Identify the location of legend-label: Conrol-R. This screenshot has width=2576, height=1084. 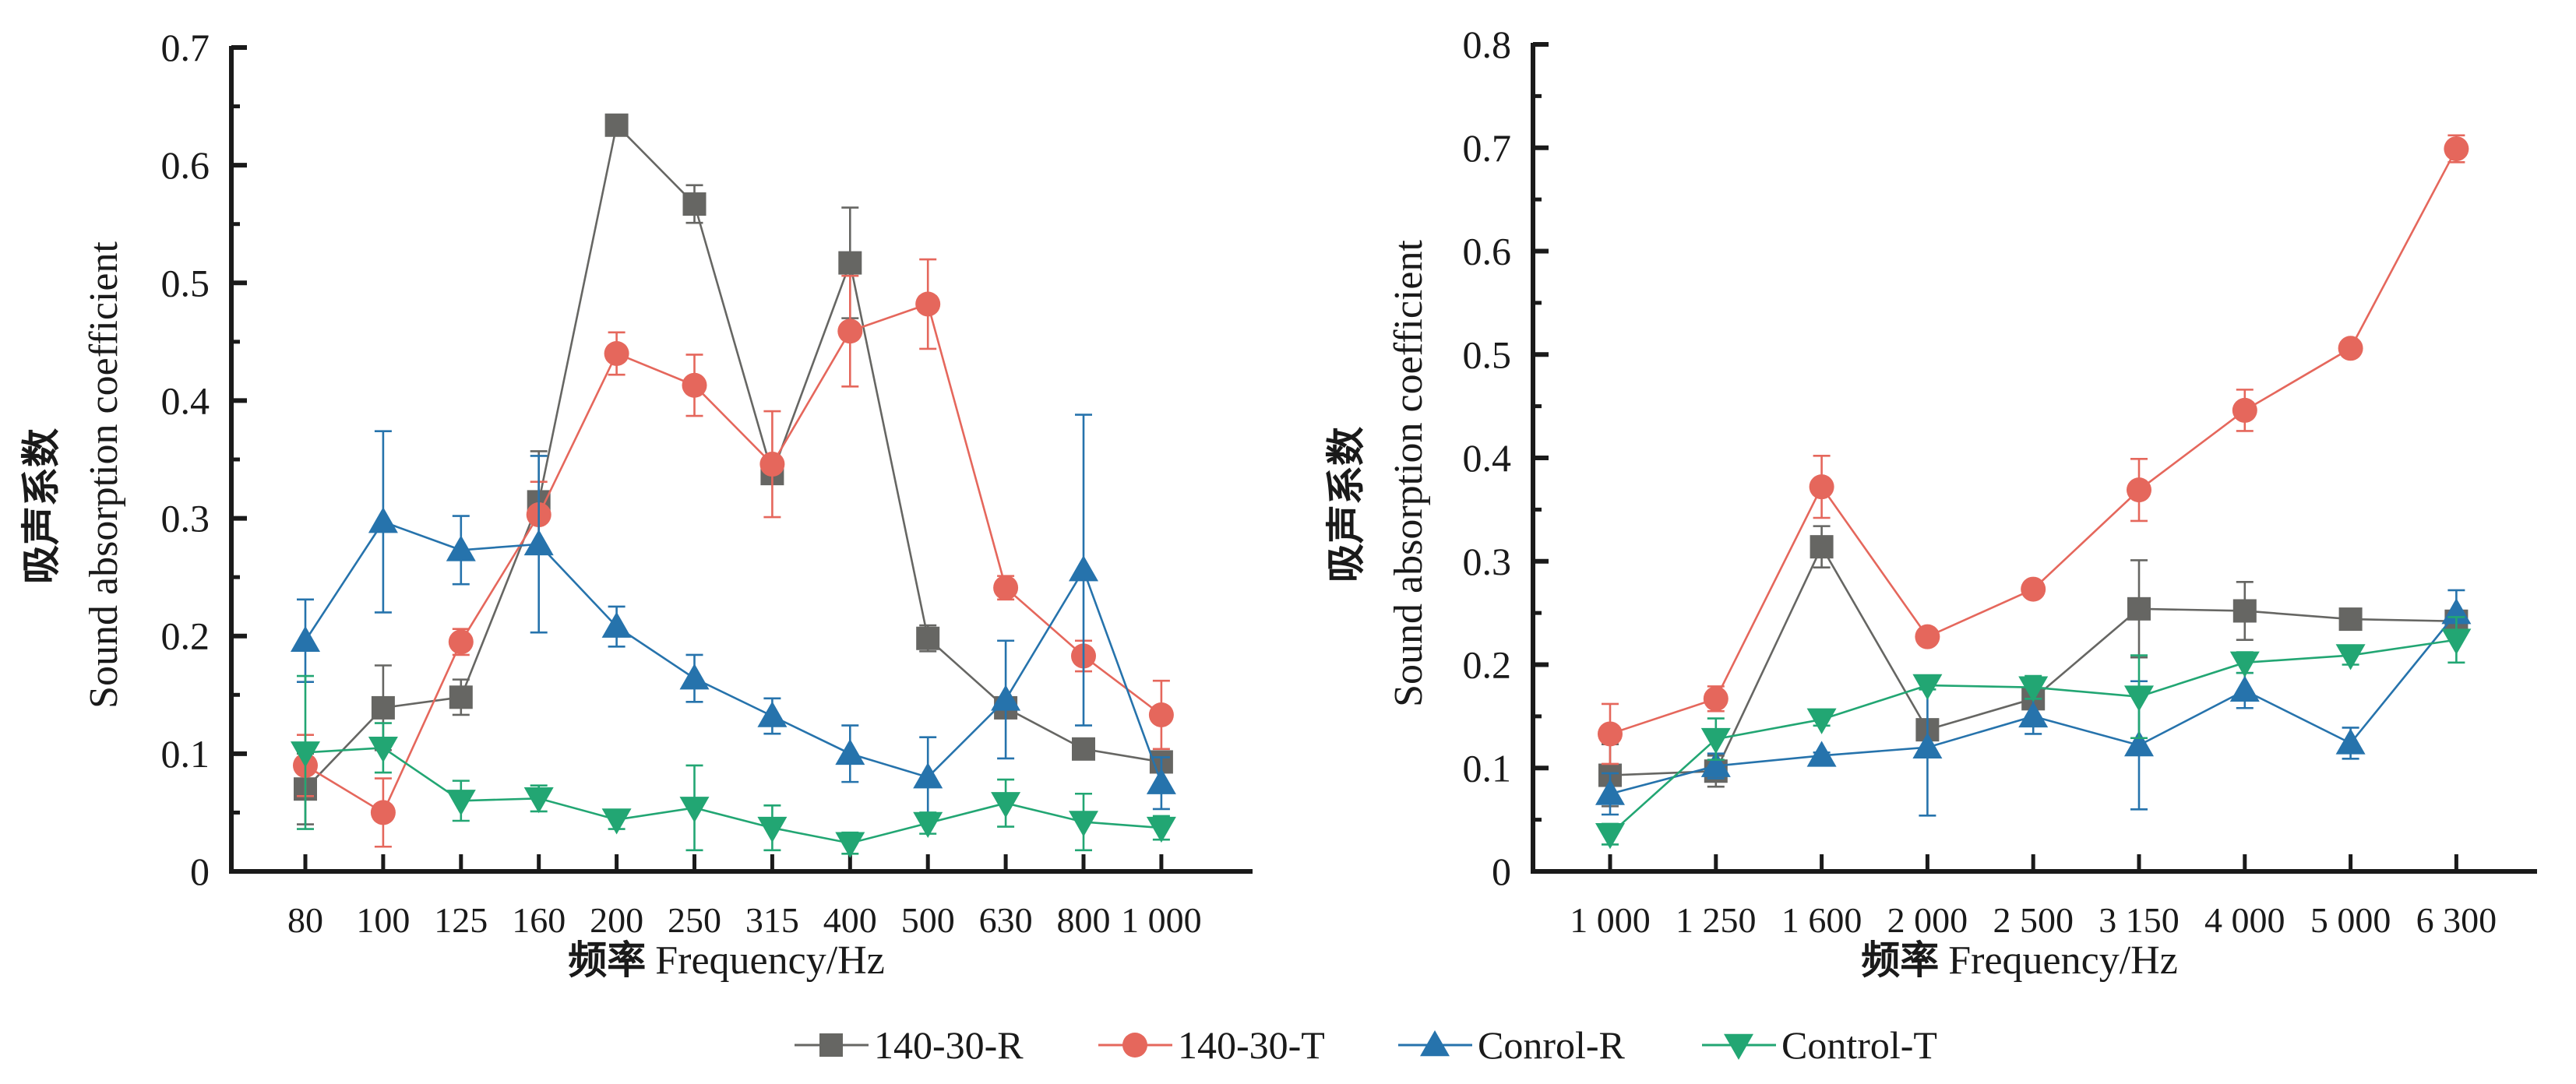
(1552, 1045).